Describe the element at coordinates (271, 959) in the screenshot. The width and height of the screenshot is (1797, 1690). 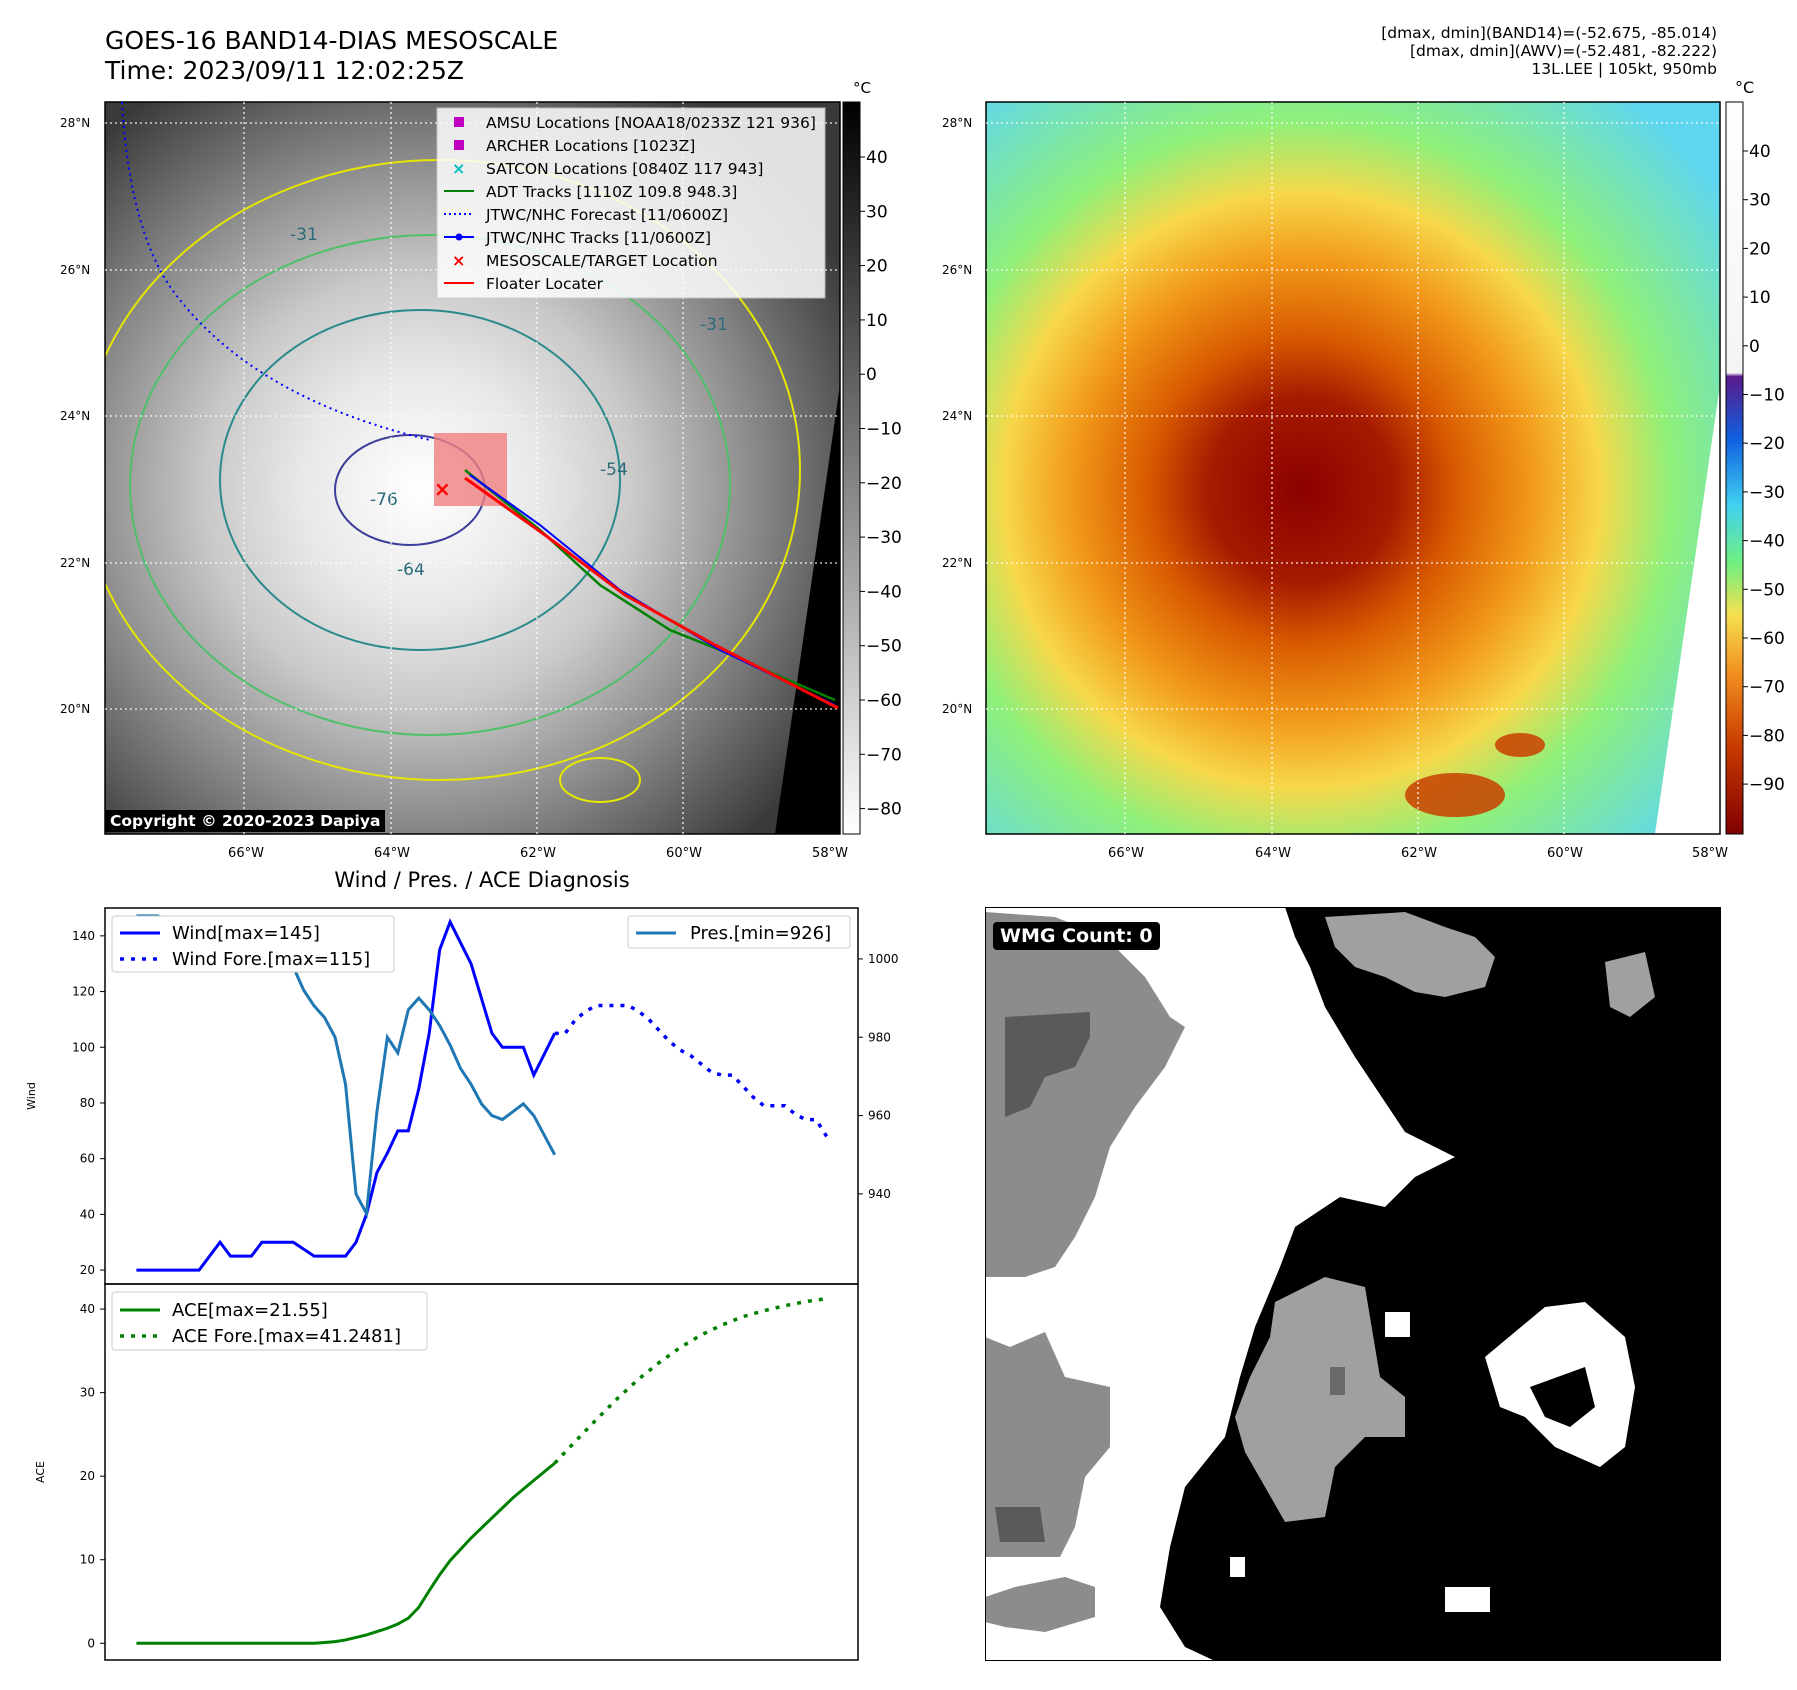
I see `legend-label: Wind Fore.[max=115]` at that location.